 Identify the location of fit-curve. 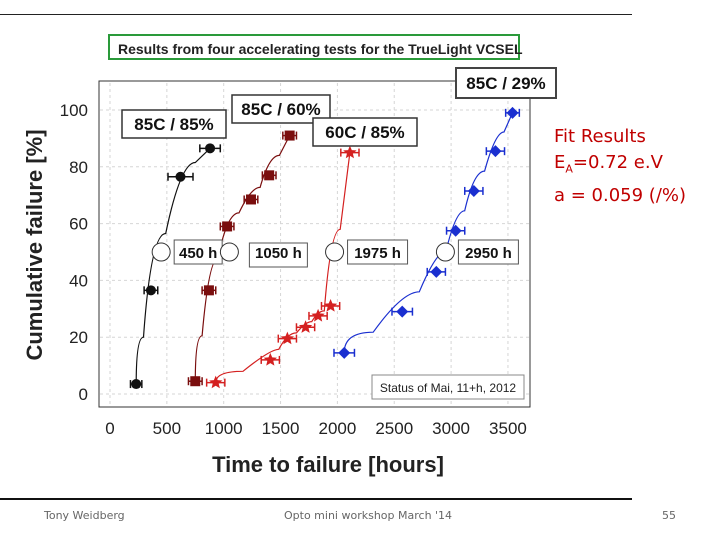
(283, 267).